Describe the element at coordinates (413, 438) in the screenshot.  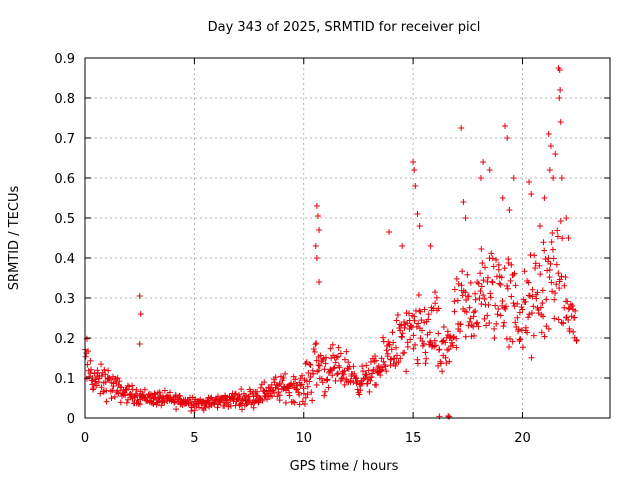
I see `x-tick-label: 15` at that location.